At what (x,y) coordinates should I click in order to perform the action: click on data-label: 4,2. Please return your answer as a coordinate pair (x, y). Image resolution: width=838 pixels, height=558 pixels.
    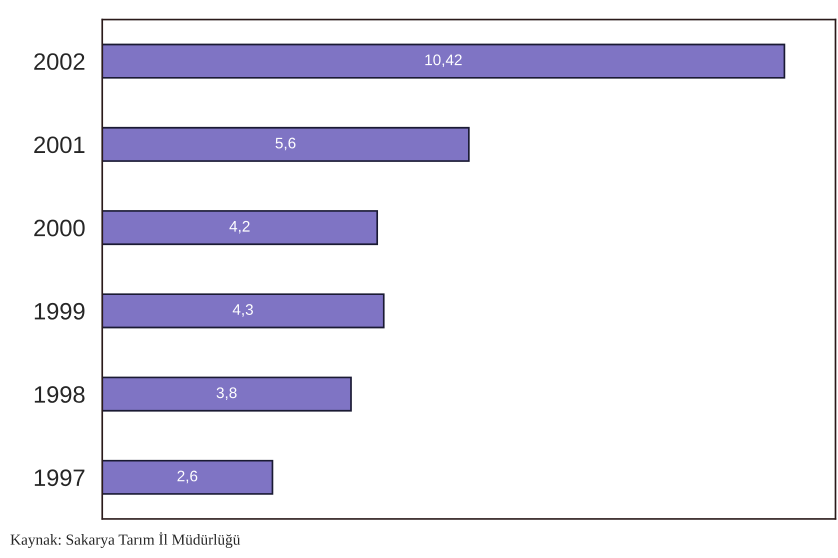
    Looking at the image, I should click on (239, 227).